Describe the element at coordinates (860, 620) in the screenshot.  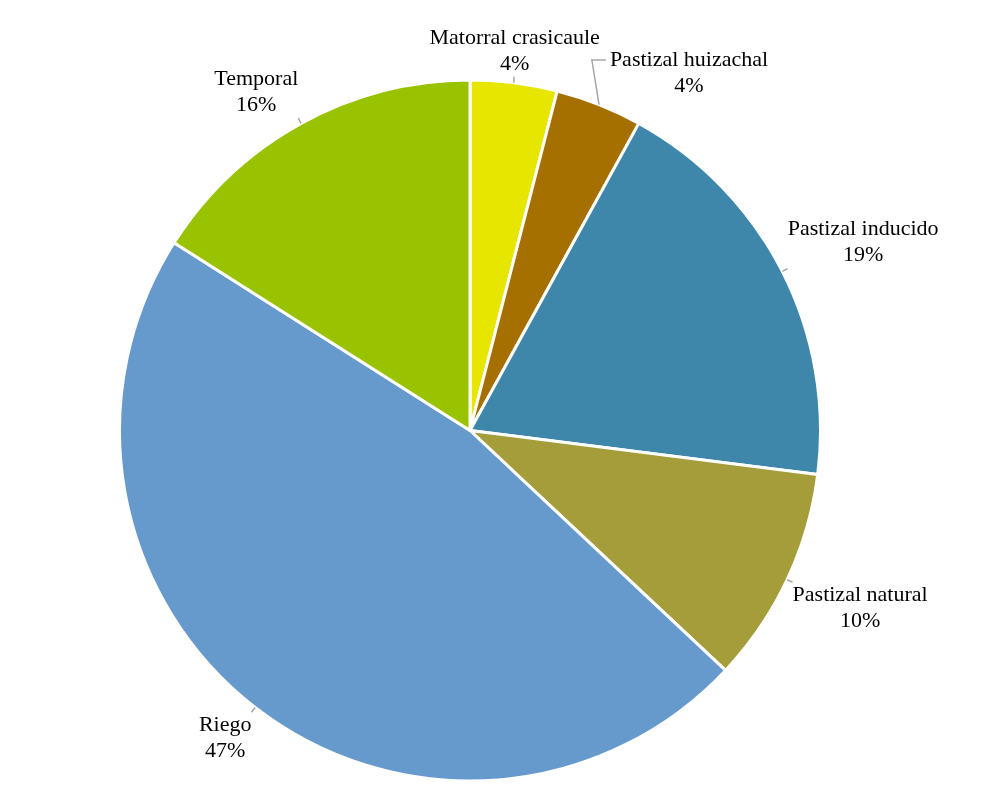
I see `data-label: 10%` at that location.